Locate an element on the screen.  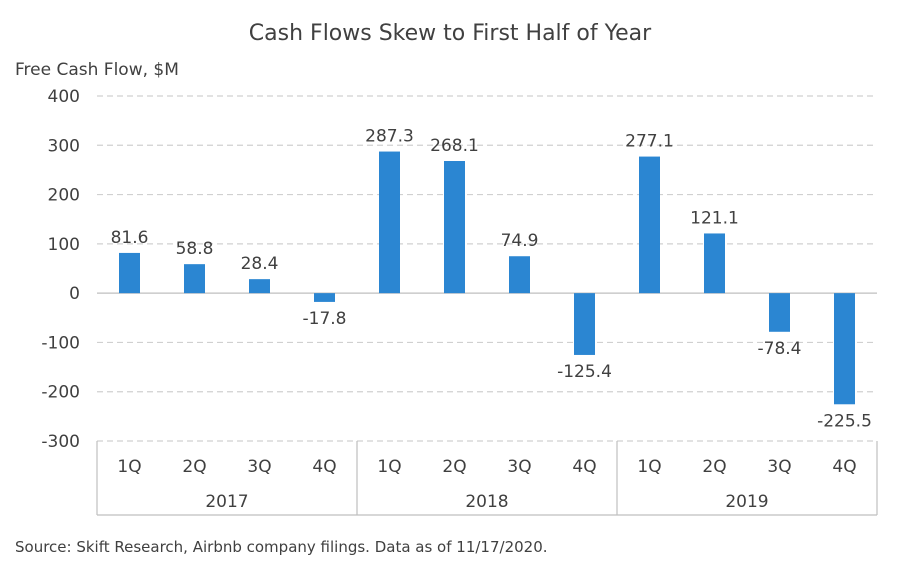
y-tick-label: -100 is located at coordinates (60, 343).